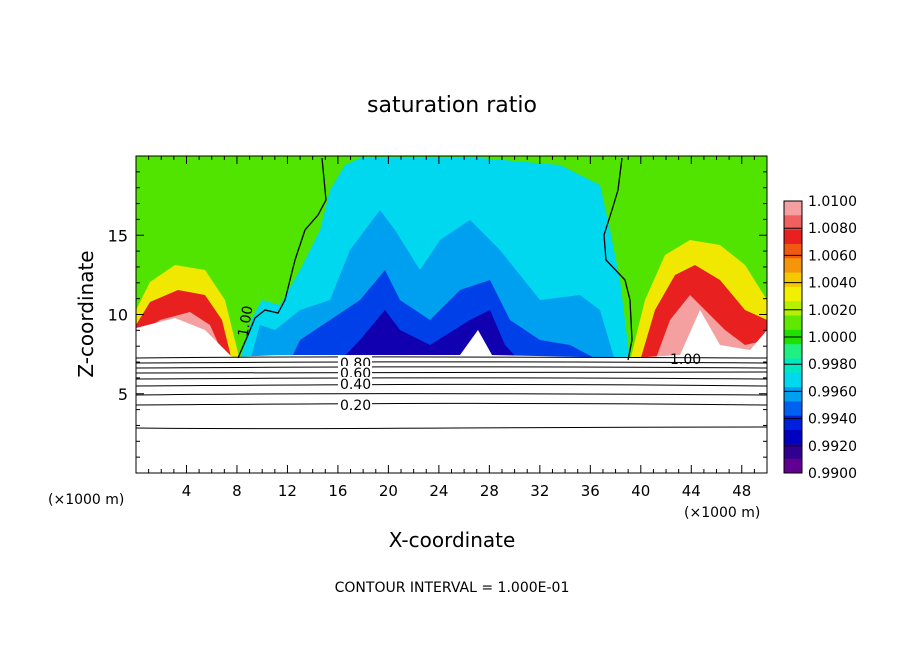 The image size is (904, 654). Describe the element at coordinates (832, 284) in the screenshot. I see `colorbar-label: 1.0040` at that location.